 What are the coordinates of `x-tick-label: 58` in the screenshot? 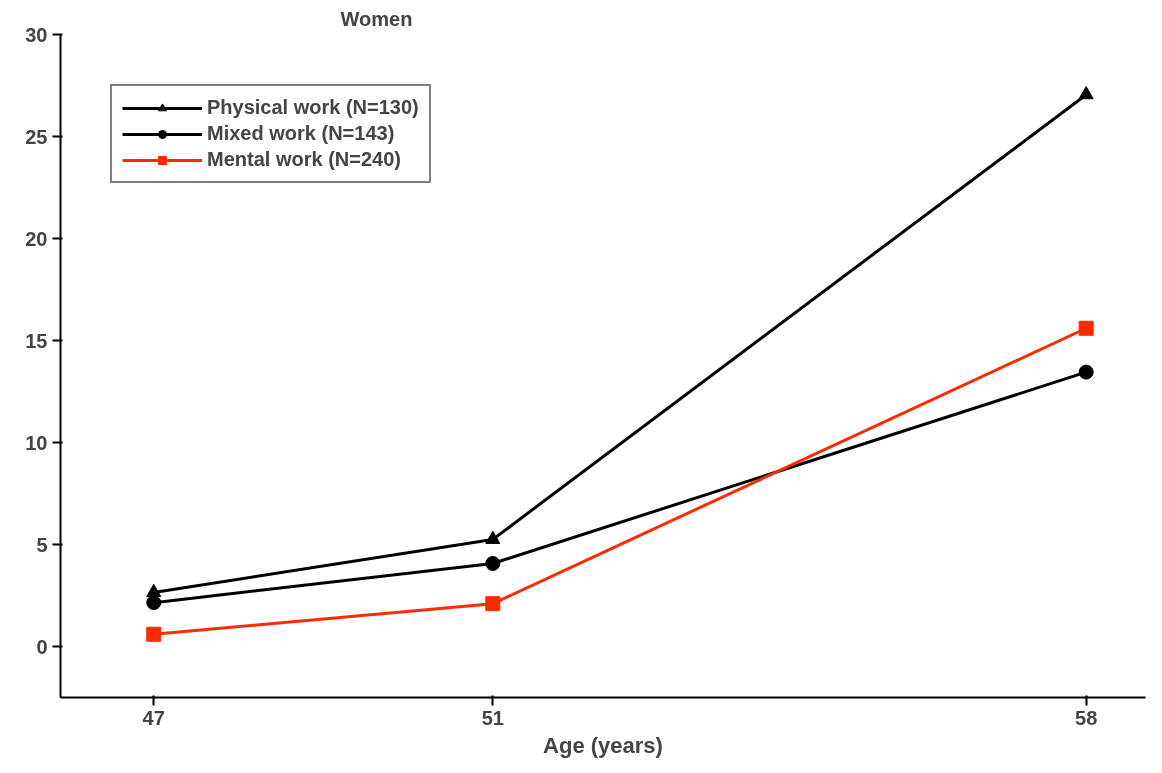 It's located at (1086, 717).